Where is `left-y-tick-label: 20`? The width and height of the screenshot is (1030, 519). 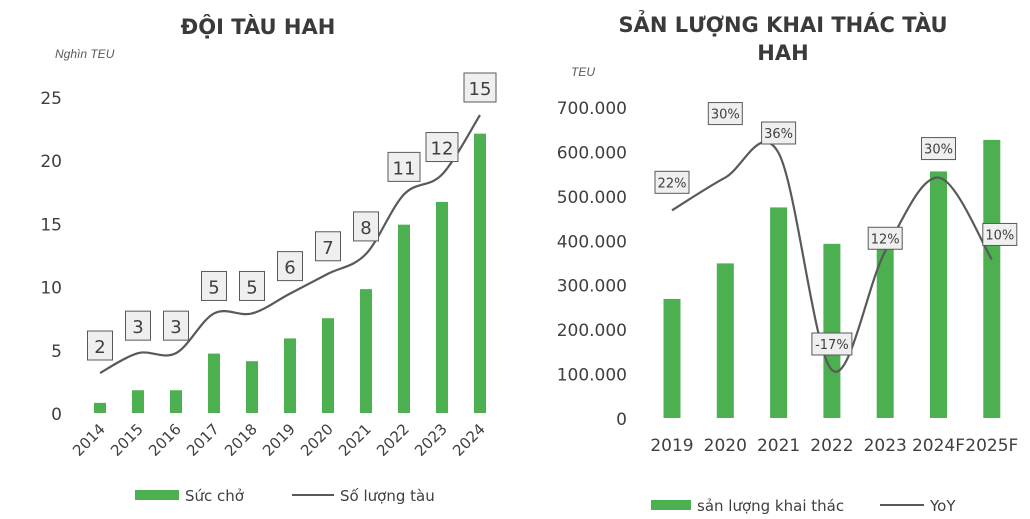
left-y-tick-label: 20 is located at coordinates (51, 162).